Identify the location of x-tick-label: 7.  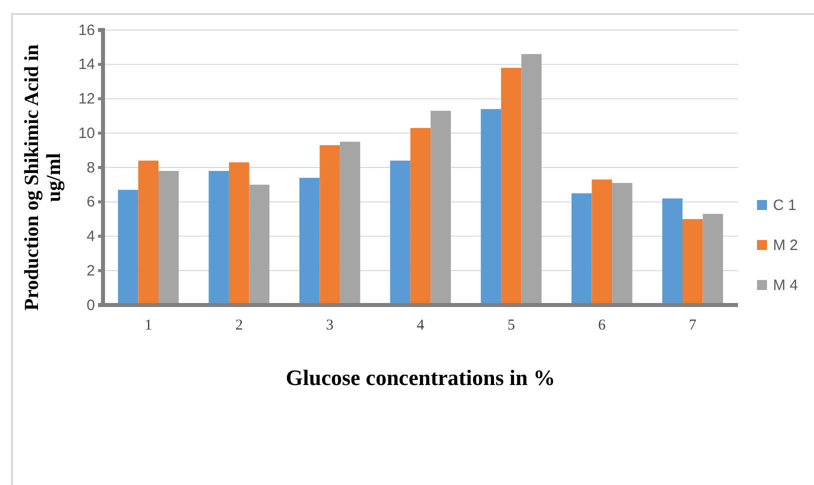
(692, 326).